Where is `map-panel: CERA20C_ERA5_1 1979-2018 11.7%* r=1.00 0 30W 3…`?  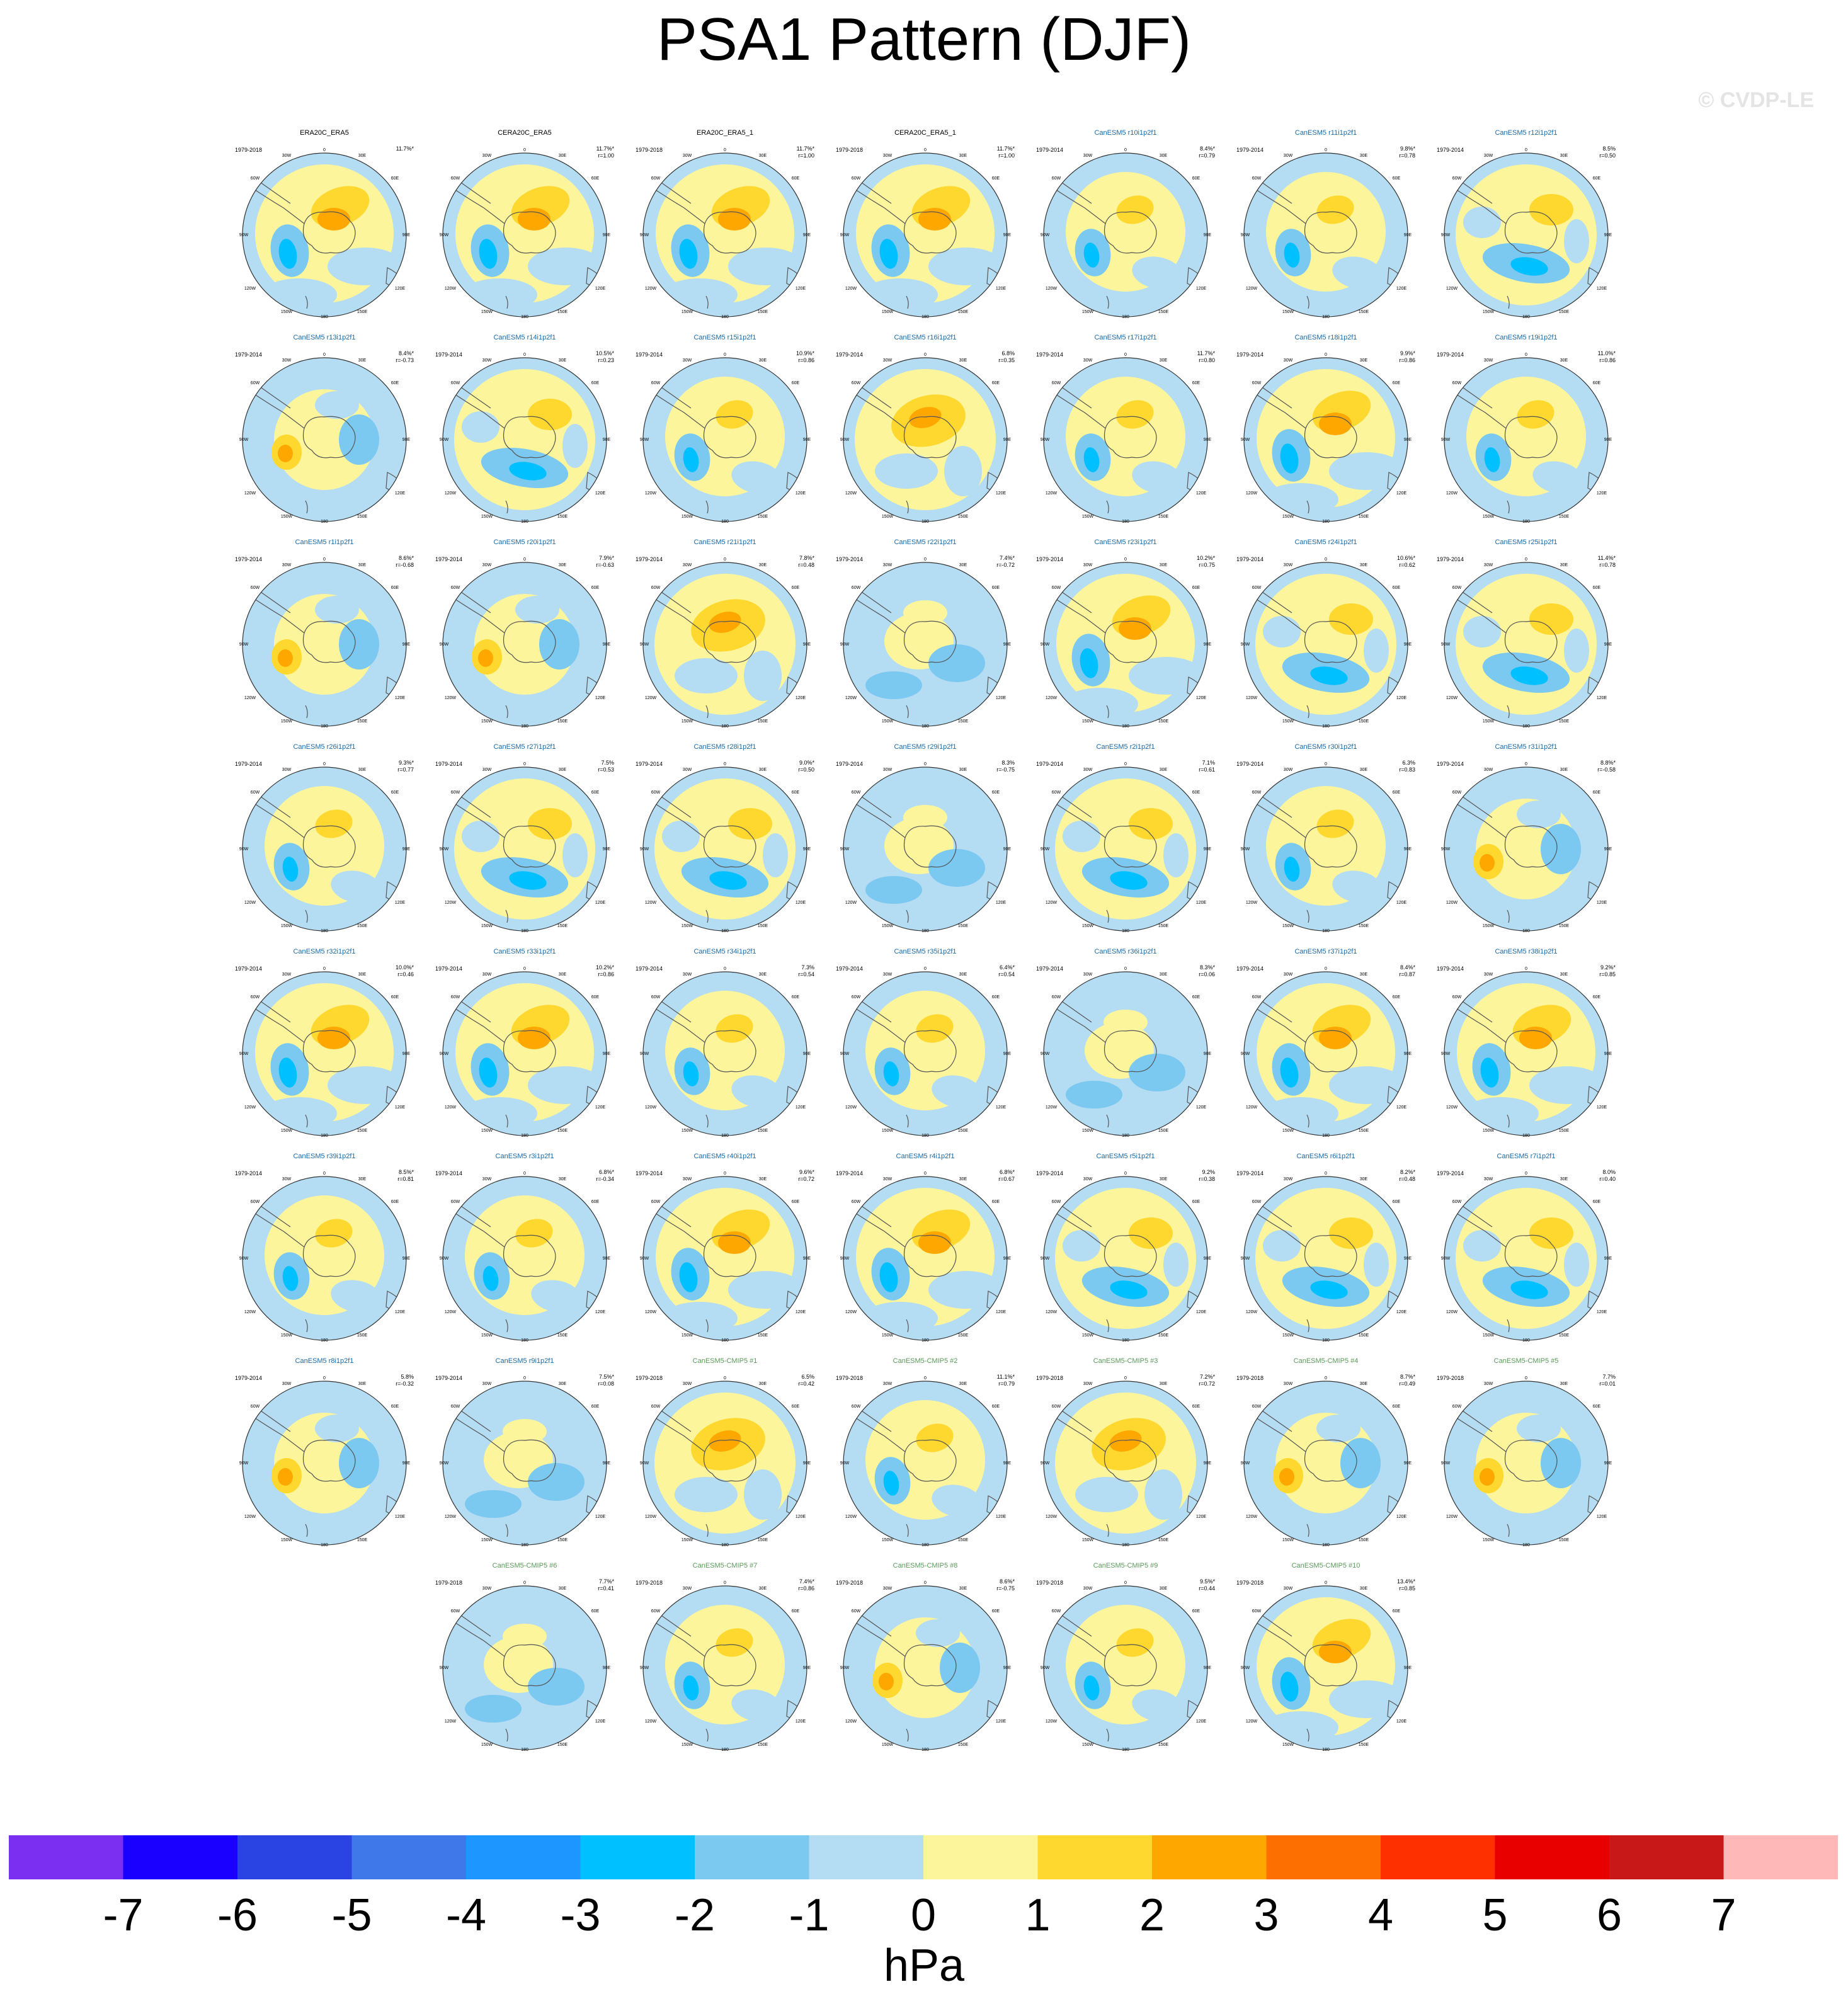 map-panel: CERA20C_ERA5_1 1979-2018 11.7%* r=1.00 0 30W 3… is located at coordinates (925, 223).